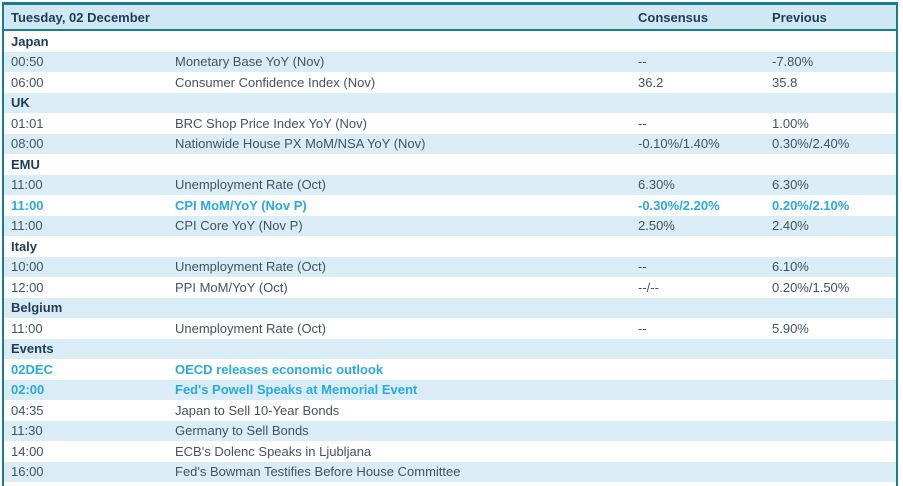 This screenshot has height=486, width=903. I want to click on section-name: Belgium, so click(37, 308).